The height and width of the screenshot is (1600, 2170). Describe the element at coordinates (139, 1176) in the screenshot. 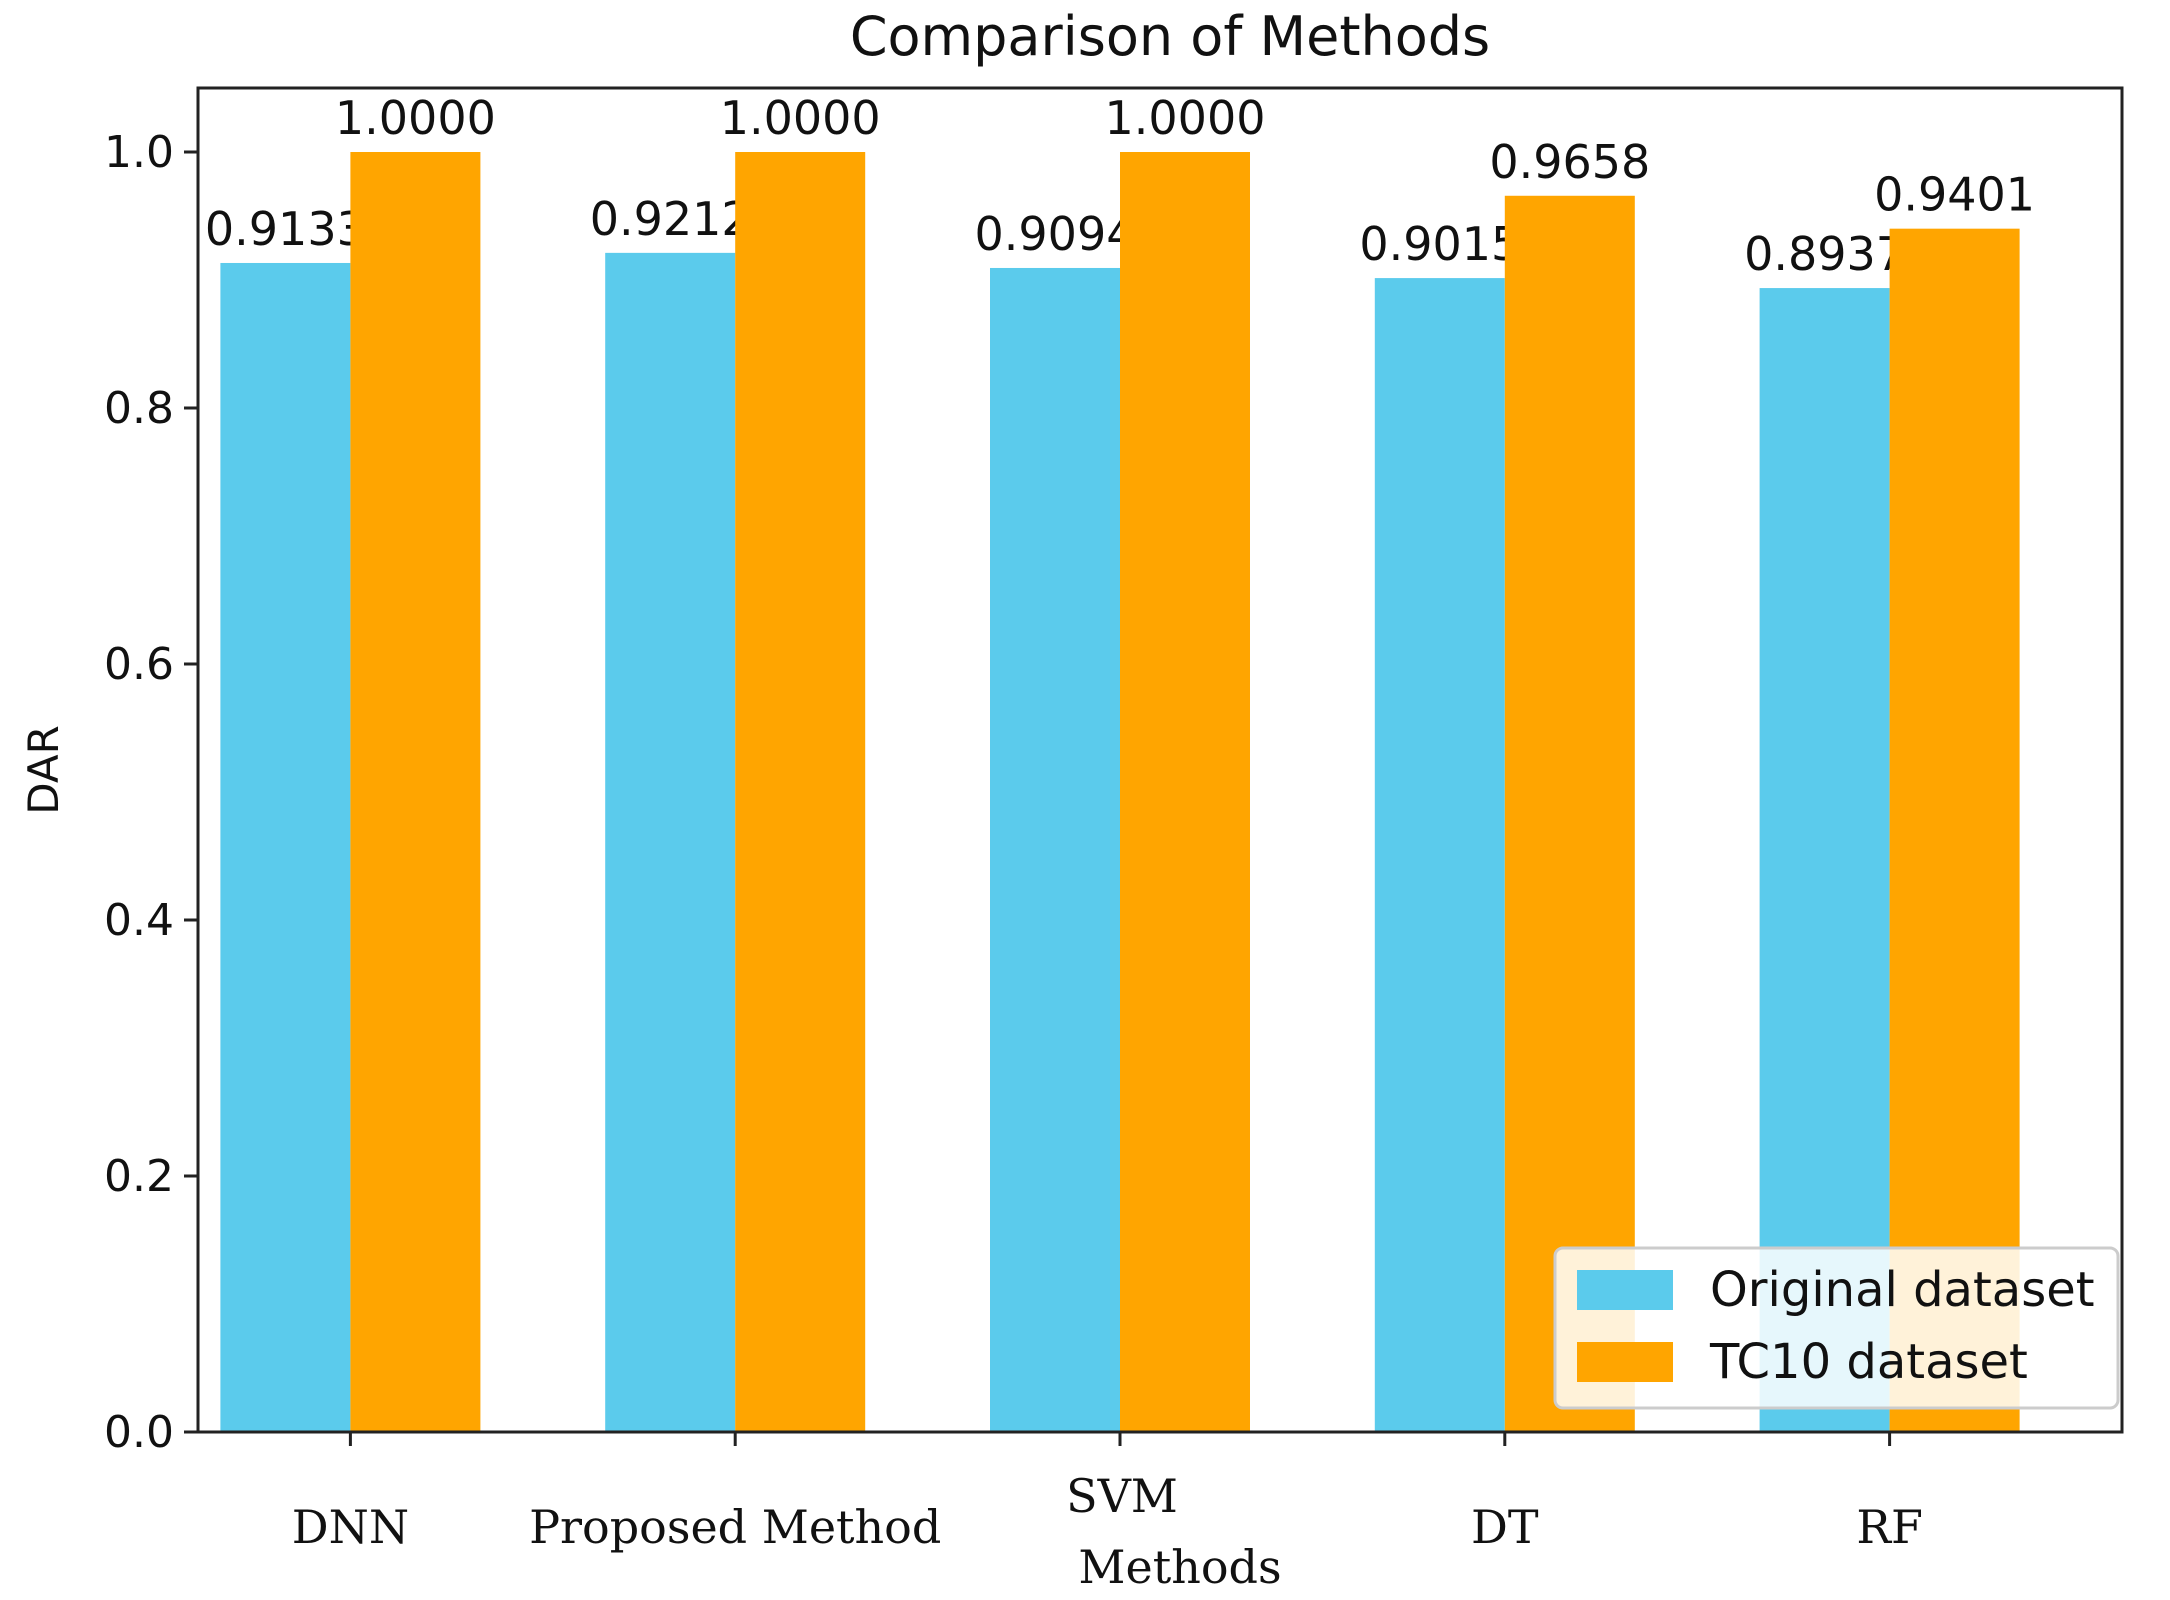

I see `y-tick-label: 0.2` at that location.